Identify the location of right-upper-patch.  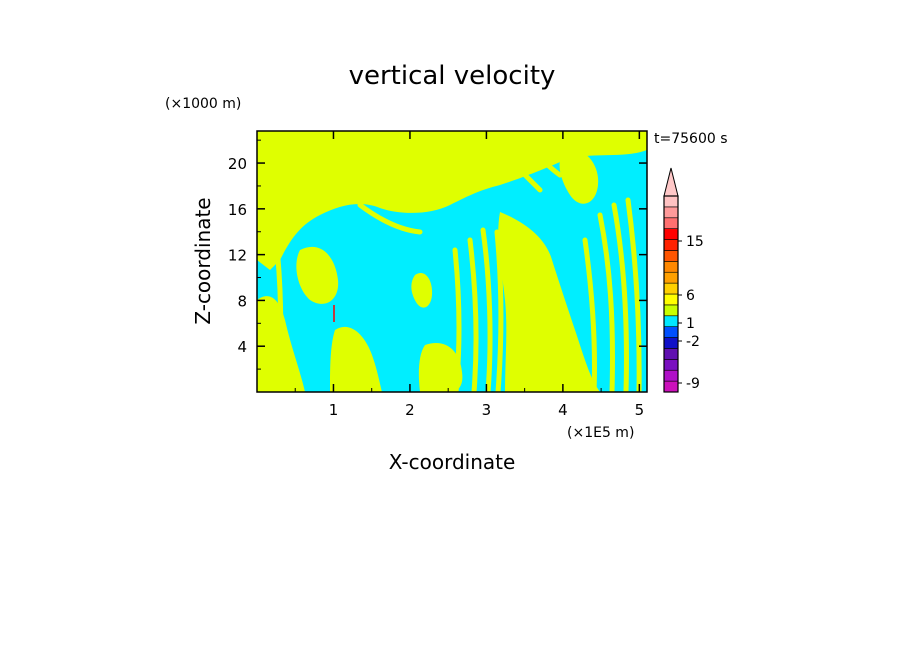
(579, 176).